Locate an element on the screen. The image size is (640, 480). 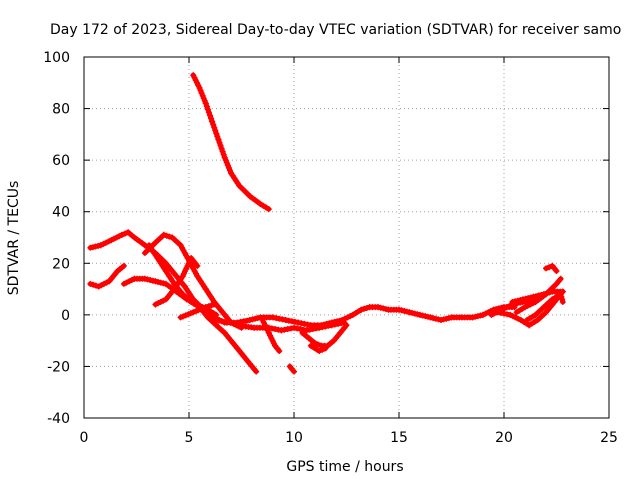
y-tick-label: 60 is located at coordinates (61, 161).